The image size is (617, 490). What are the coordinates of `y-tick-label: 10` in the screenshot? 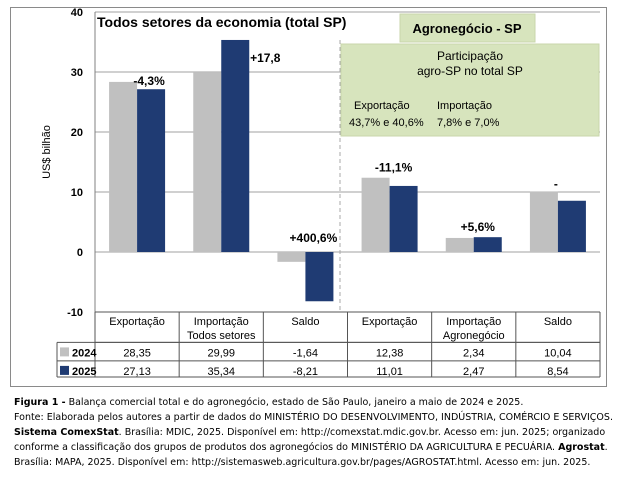 It's located at (77, 193).